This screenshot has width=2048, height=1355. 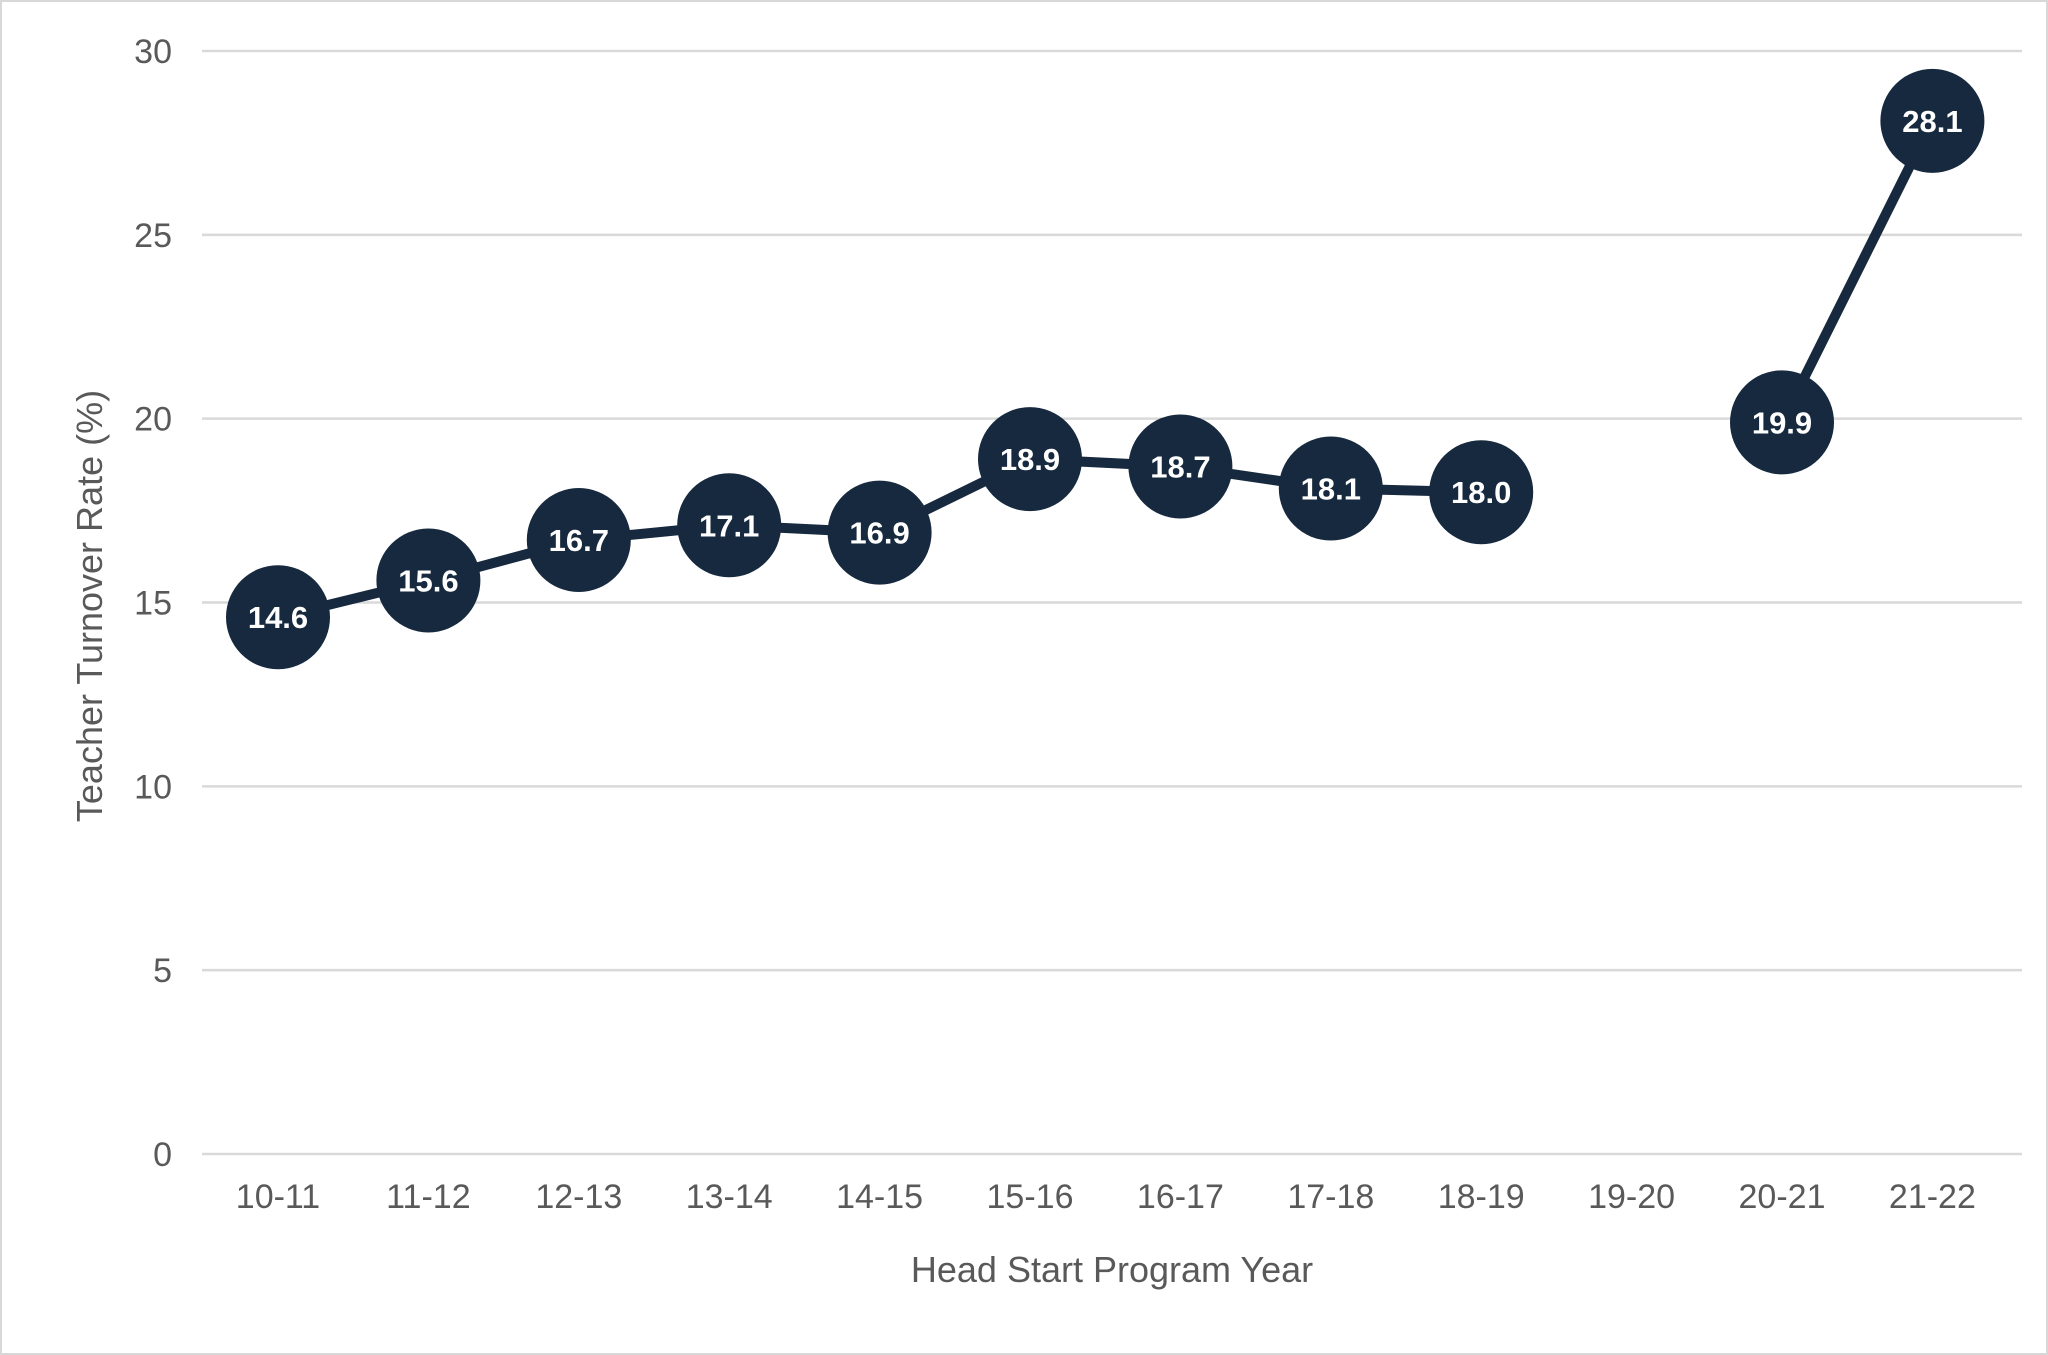 I want to click on x-axis-tick-label: 12-13, so click(x=578, y=1197).